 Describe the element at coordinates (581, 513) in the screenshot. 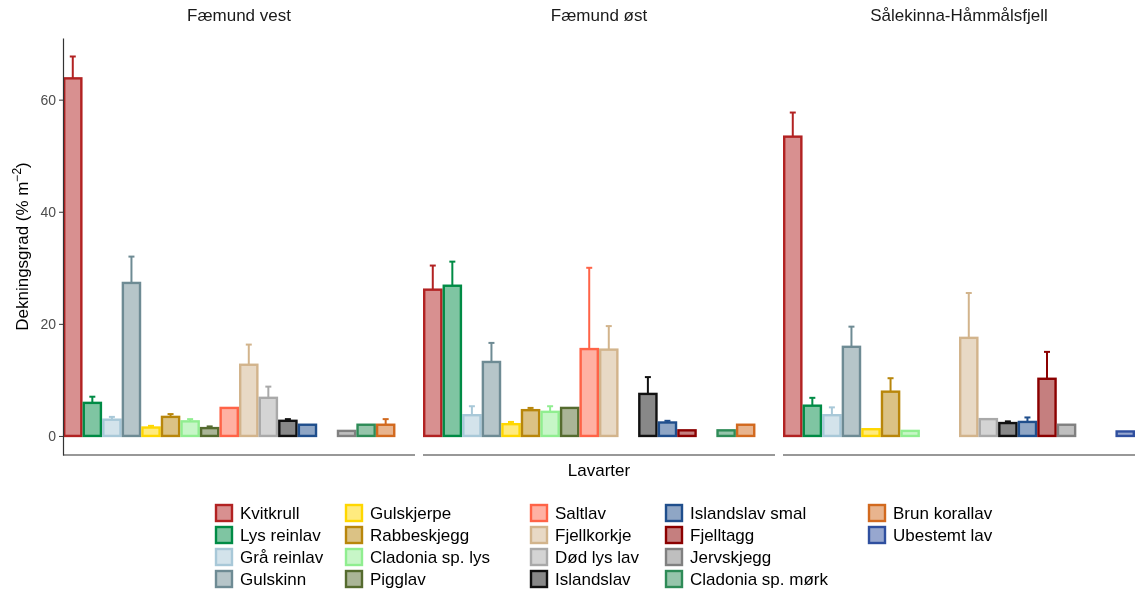

I see `legend-label: Saltlav` at that location.